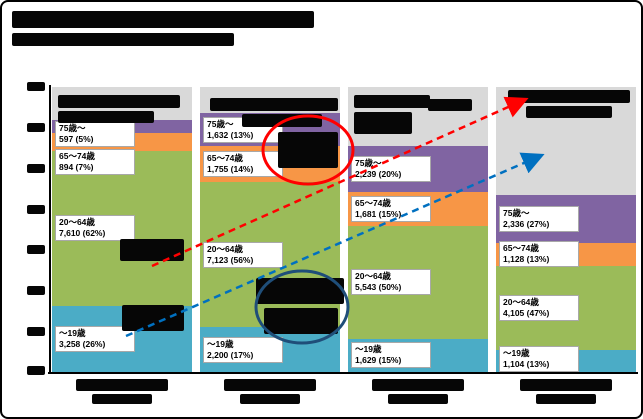 The width and height of the screenshot is (643, 419). I want to click on bar-data-label: 20～64歳 4,105 (47%), so click(539, 307).